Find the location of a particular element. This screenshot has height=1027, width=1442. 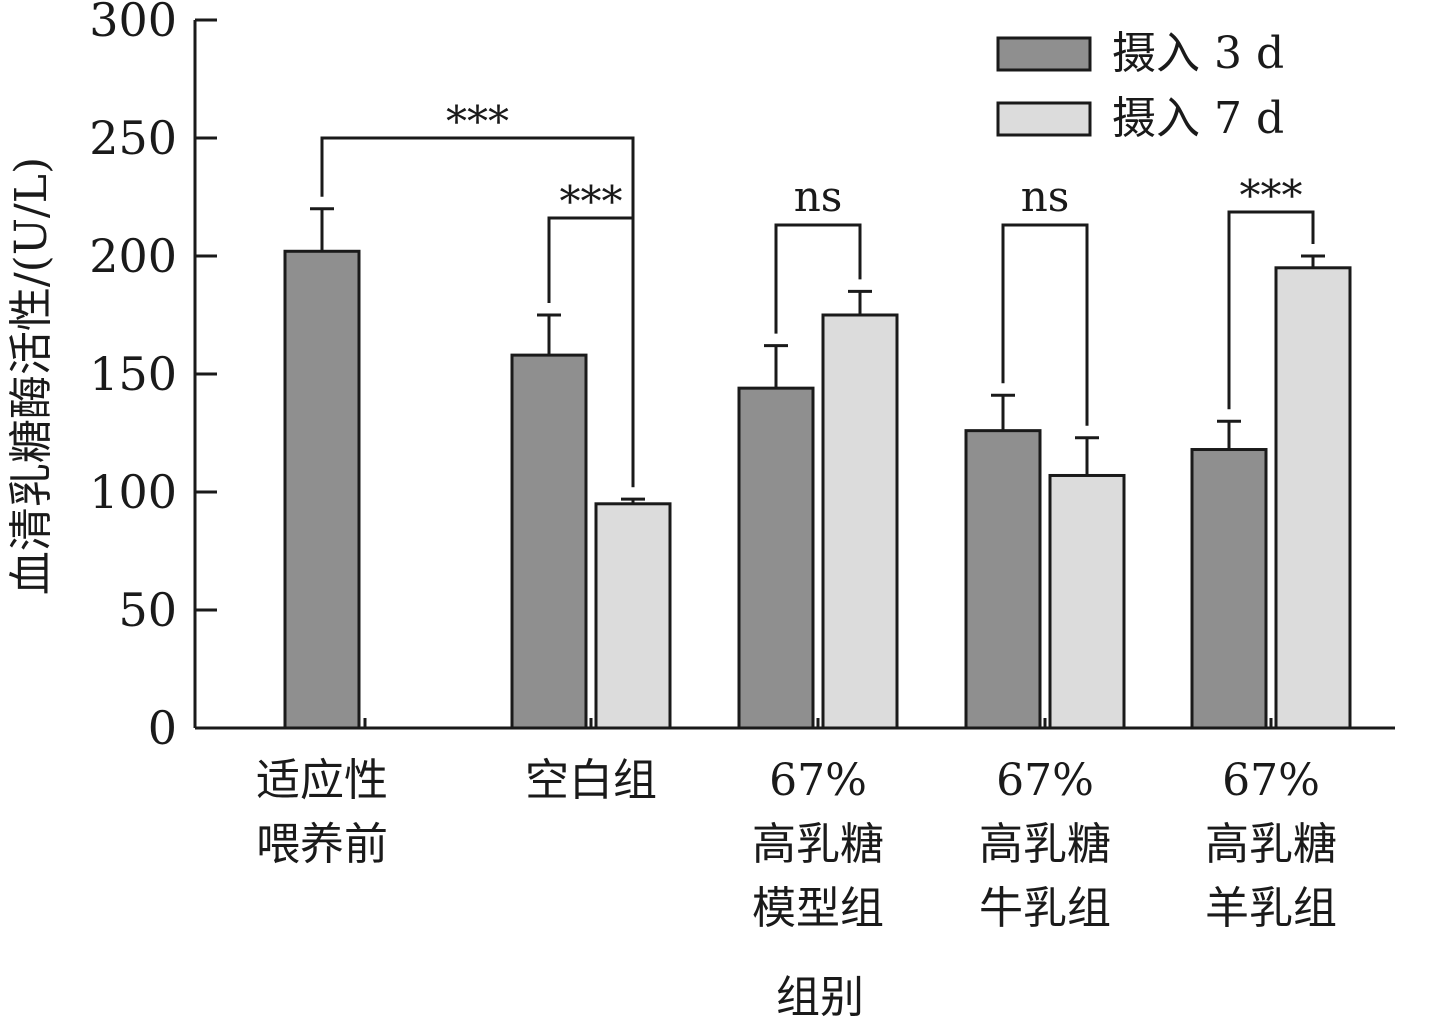

x-category-label: 模型组 is located at coordinates (818, 908).